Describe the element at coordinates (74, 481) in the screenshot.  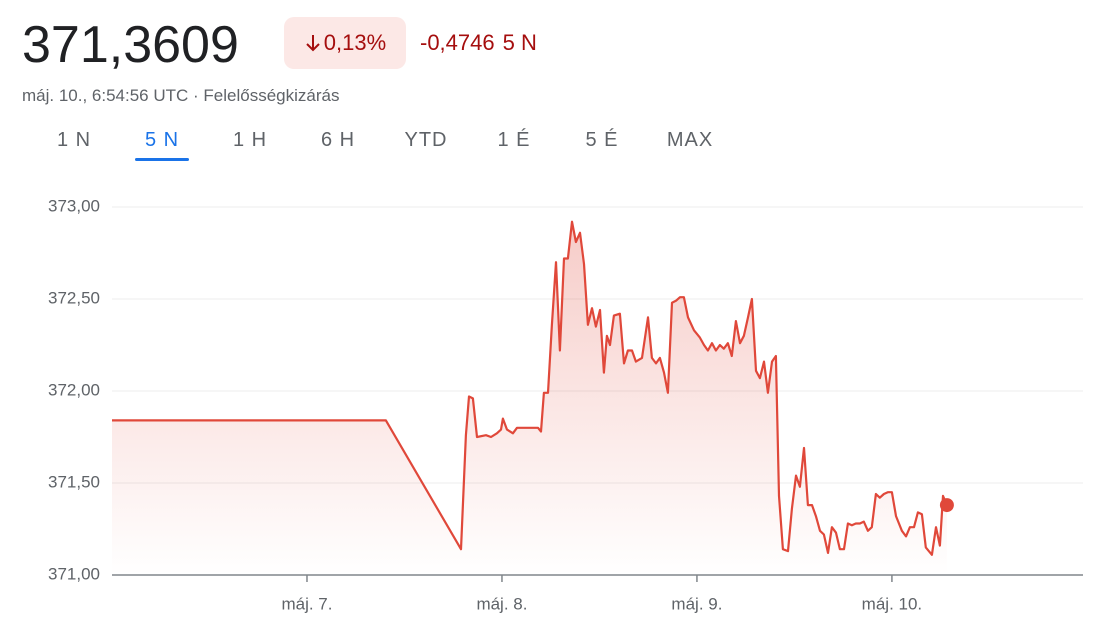
I see `y-tick-label: 371,50` at that location.